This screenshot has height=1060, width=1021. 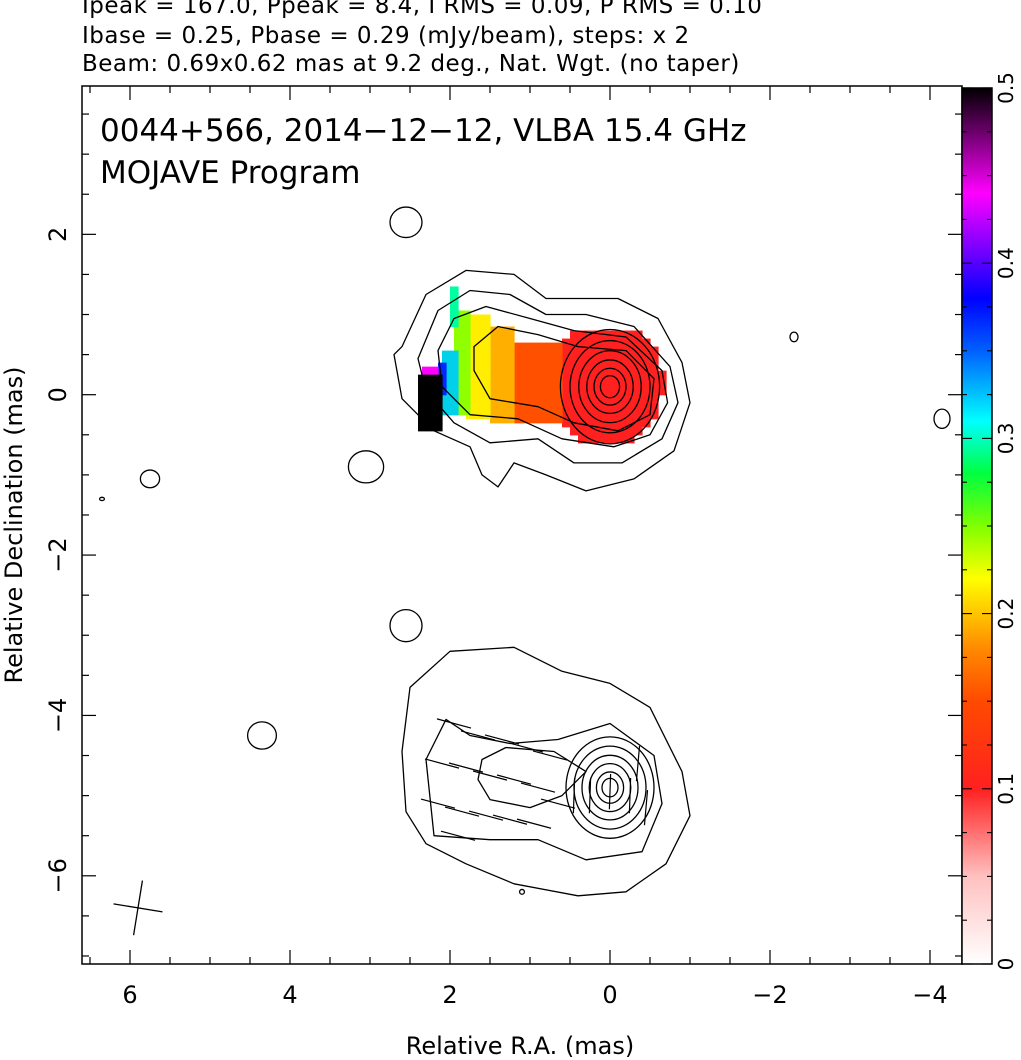 I want to click on x-axis-label: Relative R.A. (mas), so click(x=520, y=1046).